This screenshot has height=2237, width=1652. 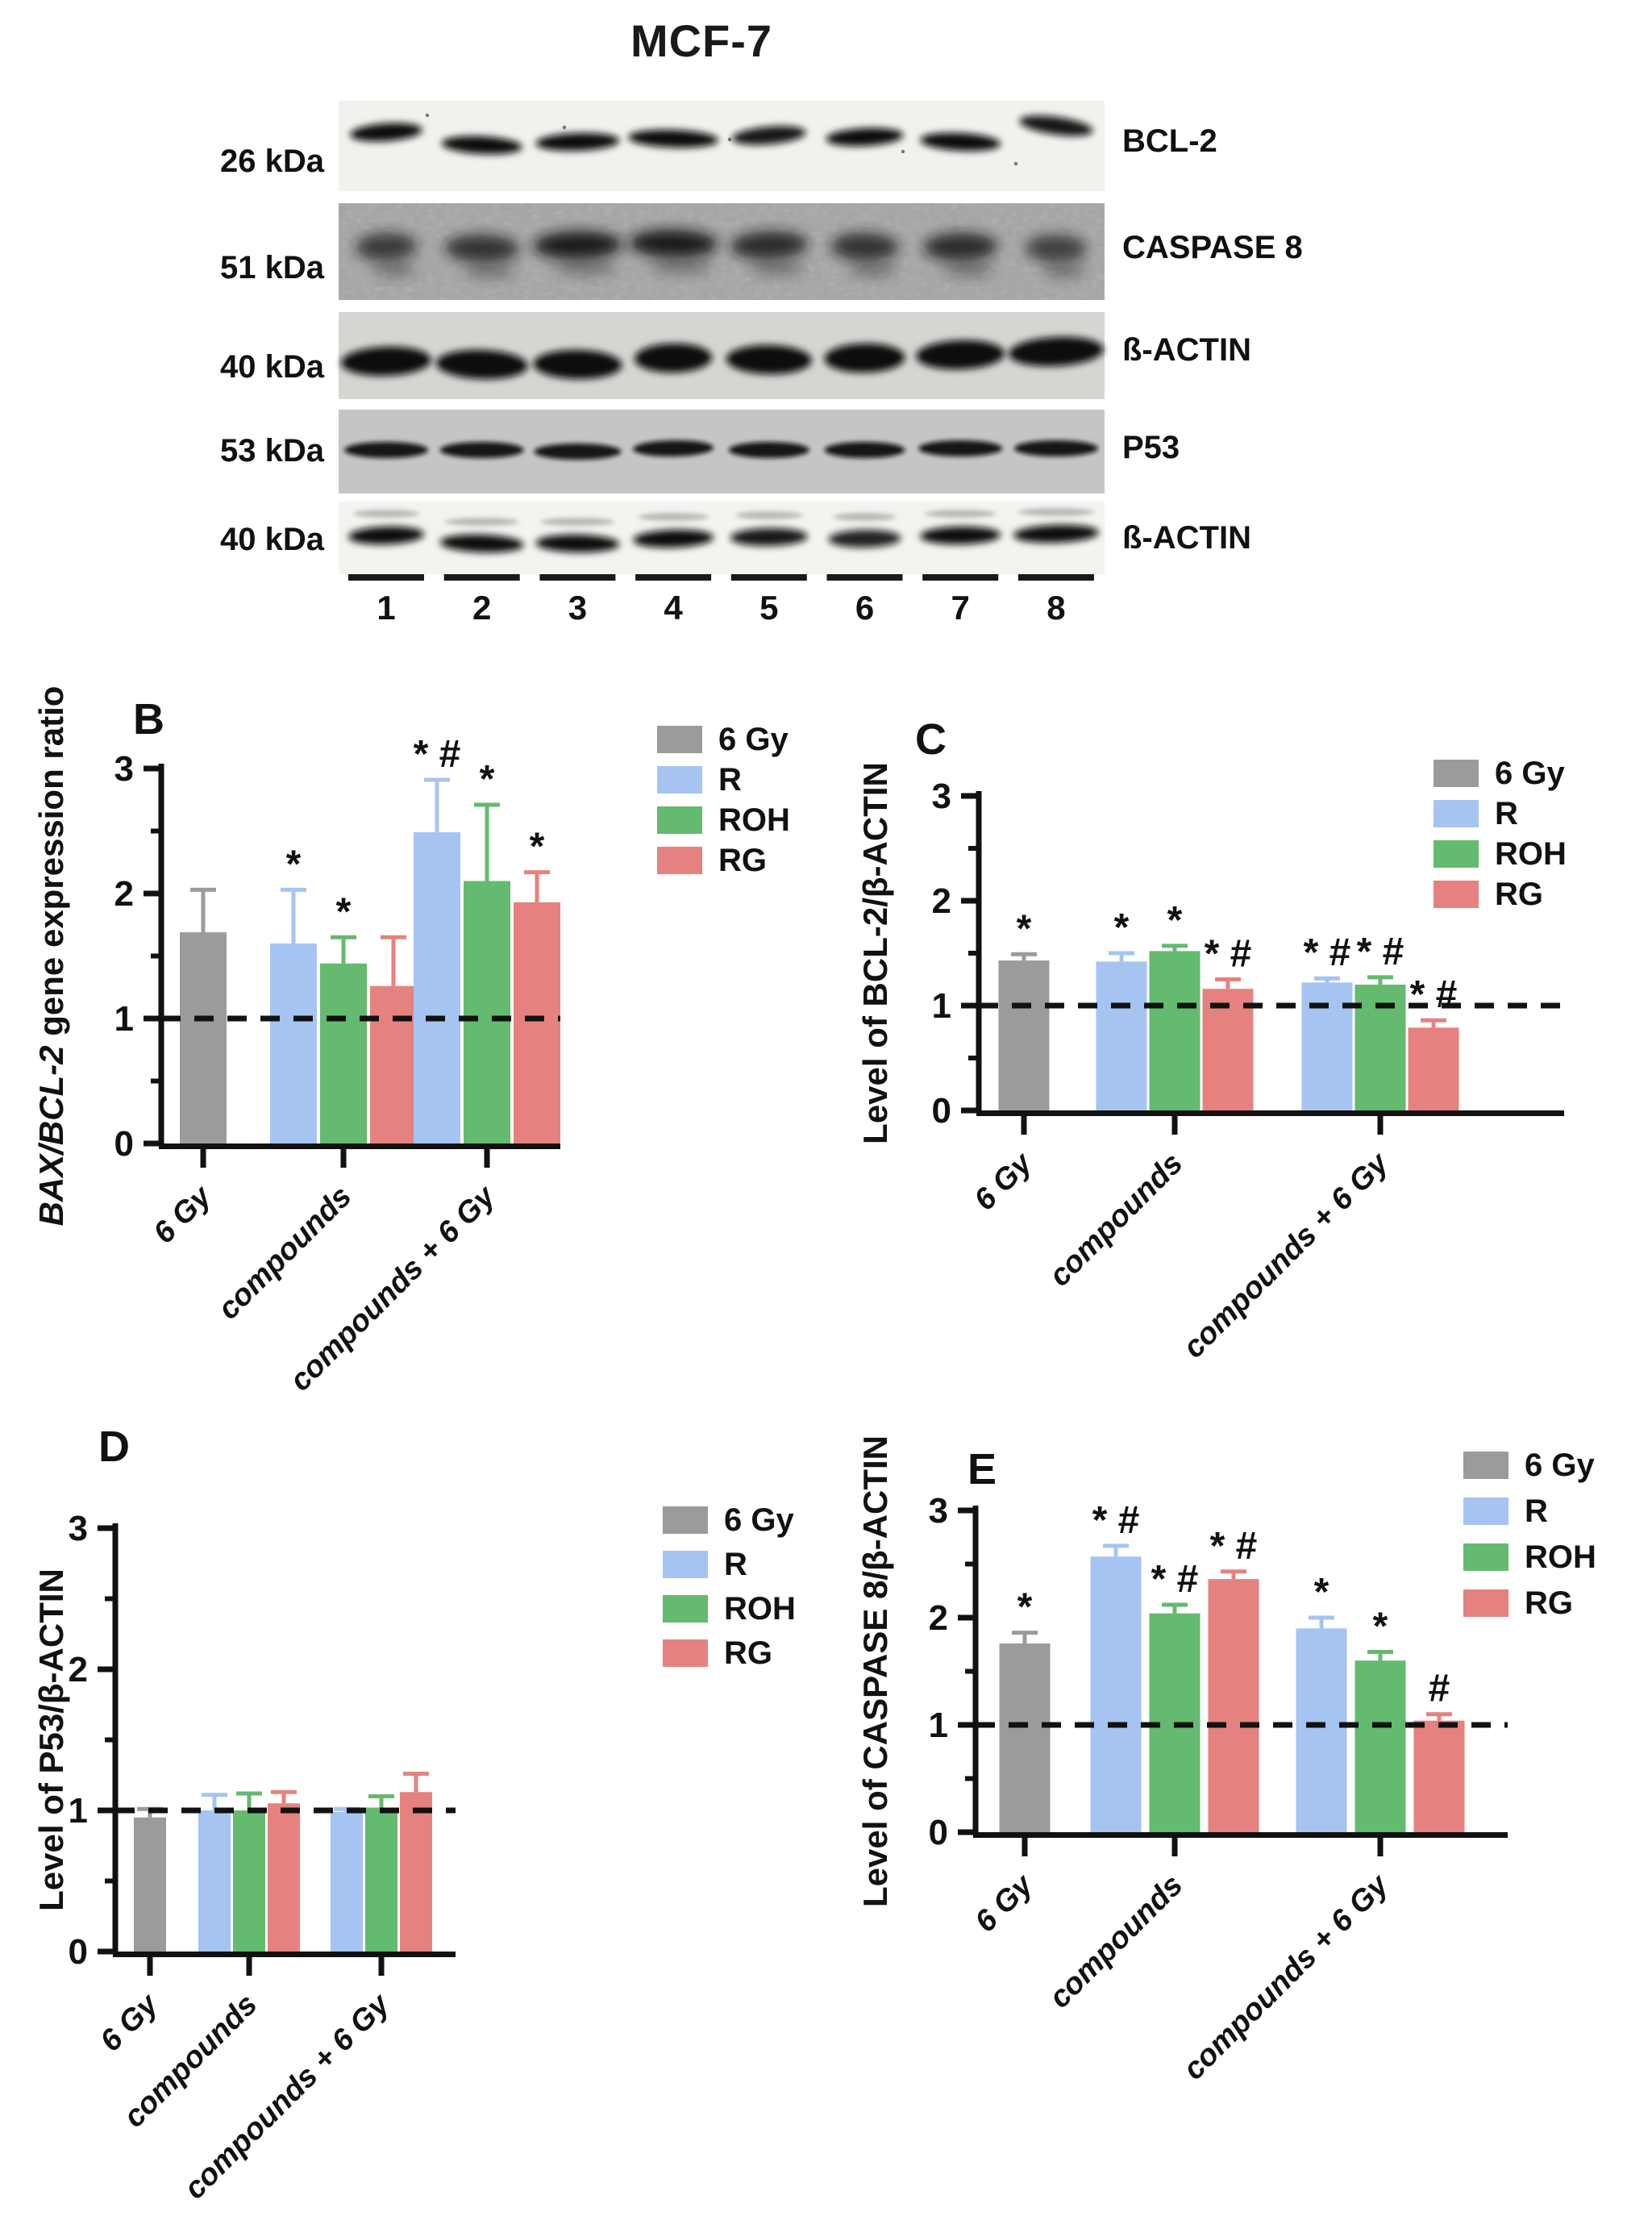 What do you see at coordinates (1506, 813) in the screenshot?
I see `legend-label: R` at bounding box center [1506, 813].